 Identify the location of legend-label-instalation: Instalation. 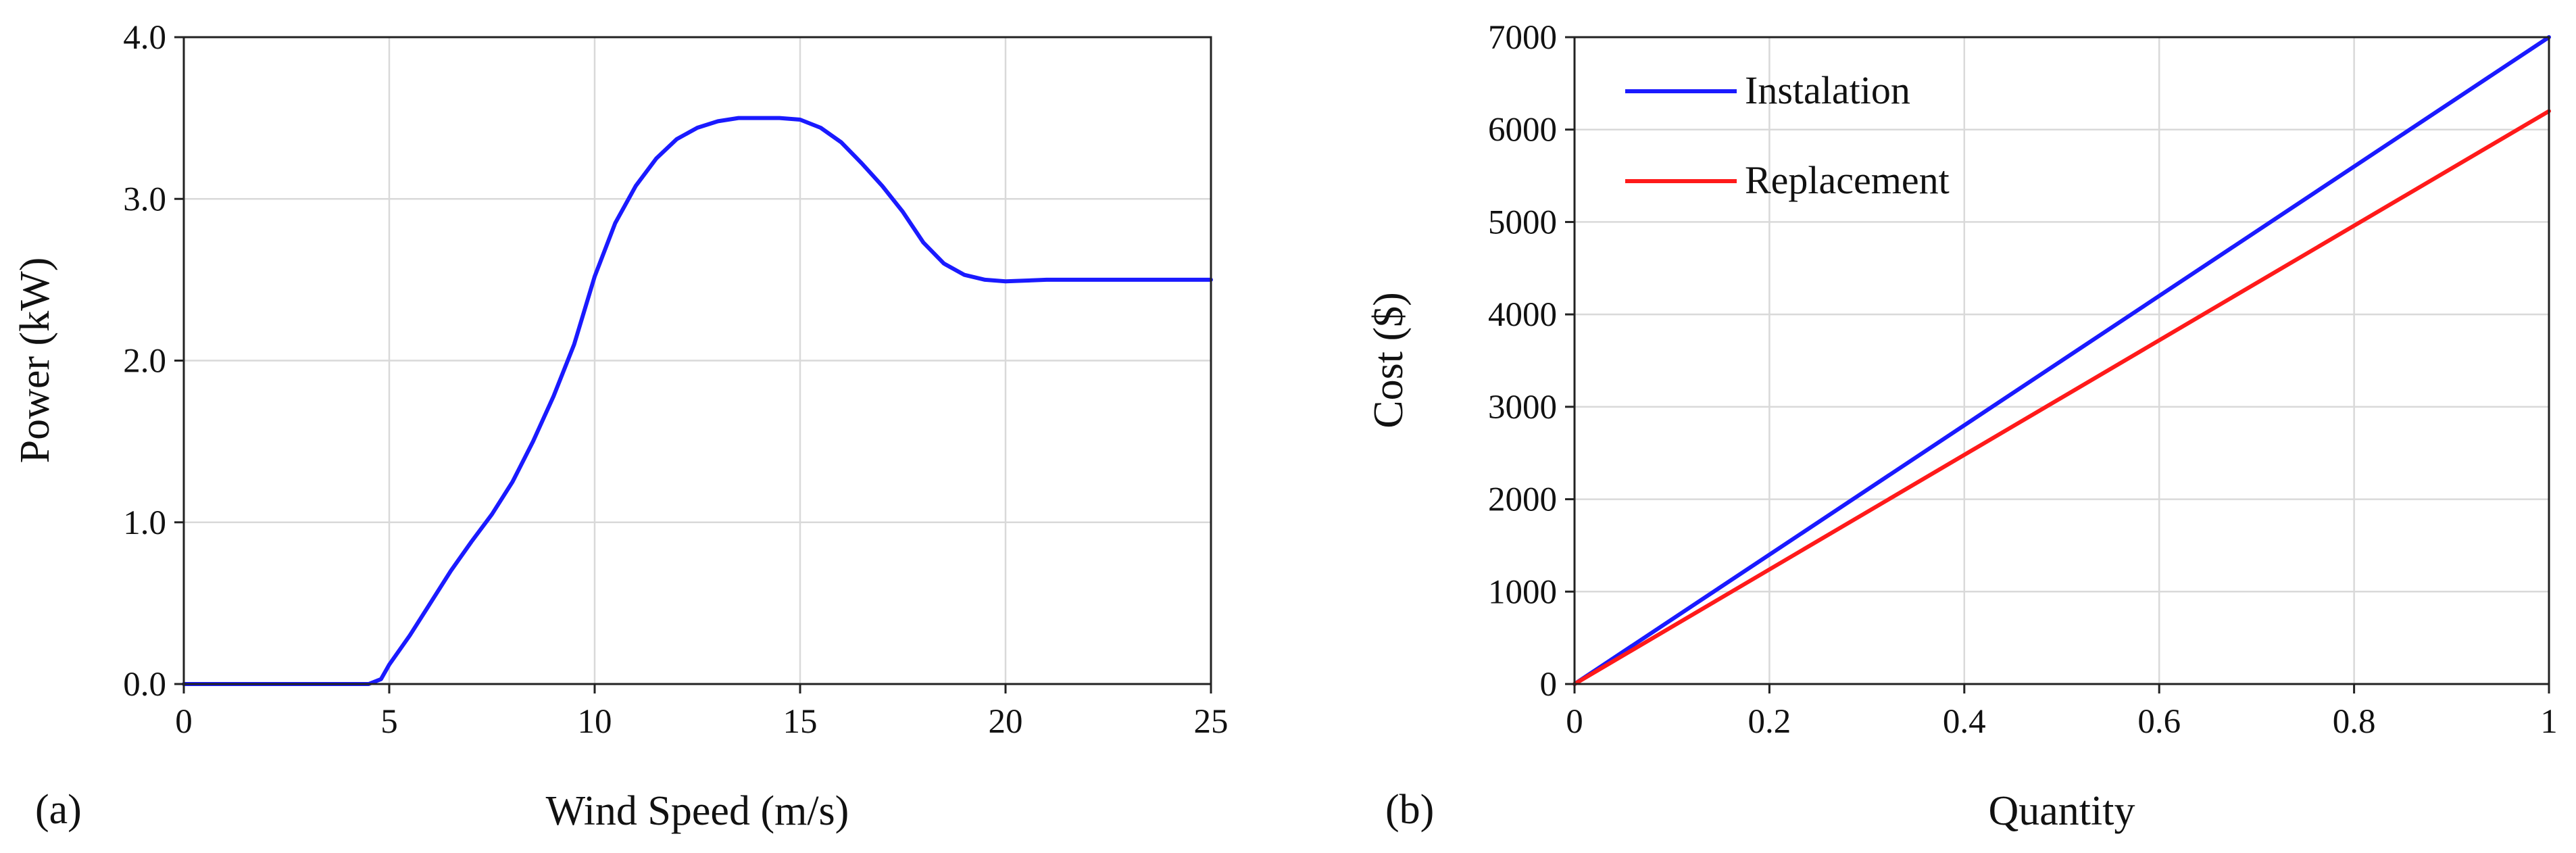
(1827, 90).